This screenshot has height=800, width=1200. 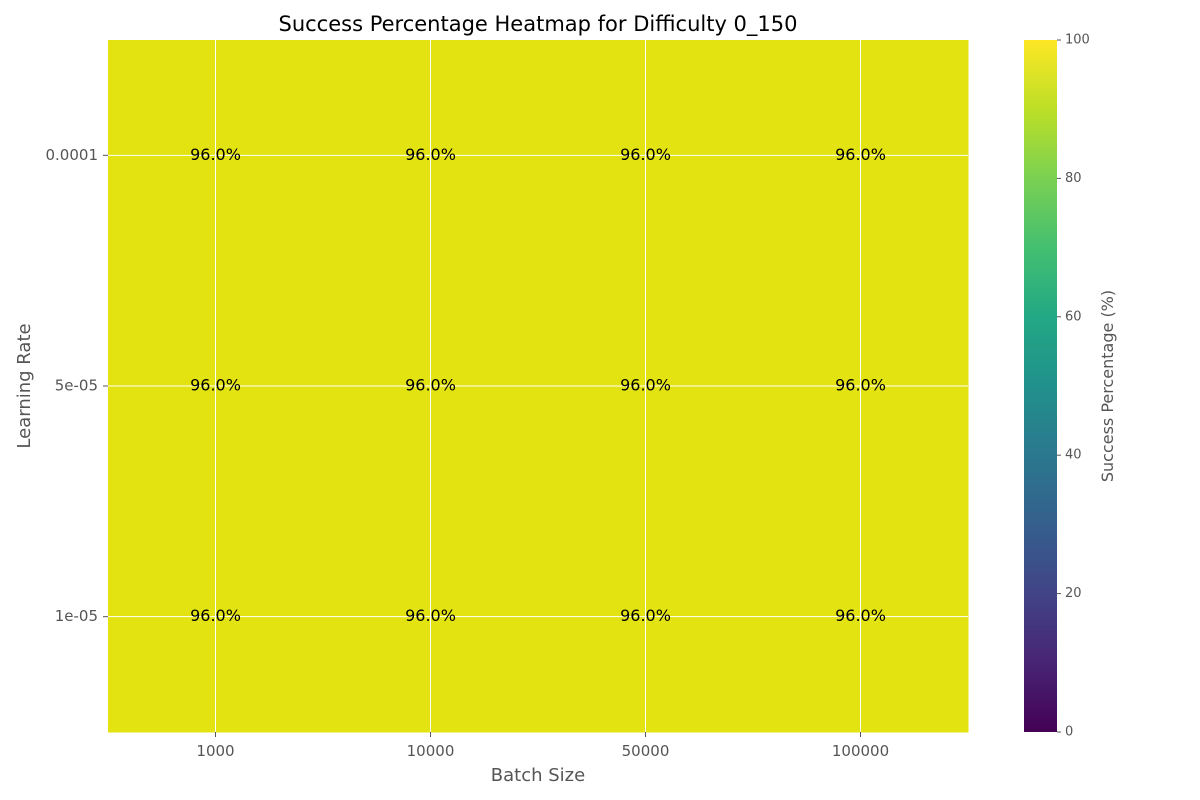 What do you see at coordinates (24, 385) in the screenshot?
I see `y-axis-label: Learning Rate` at bounding box center [24, 385].